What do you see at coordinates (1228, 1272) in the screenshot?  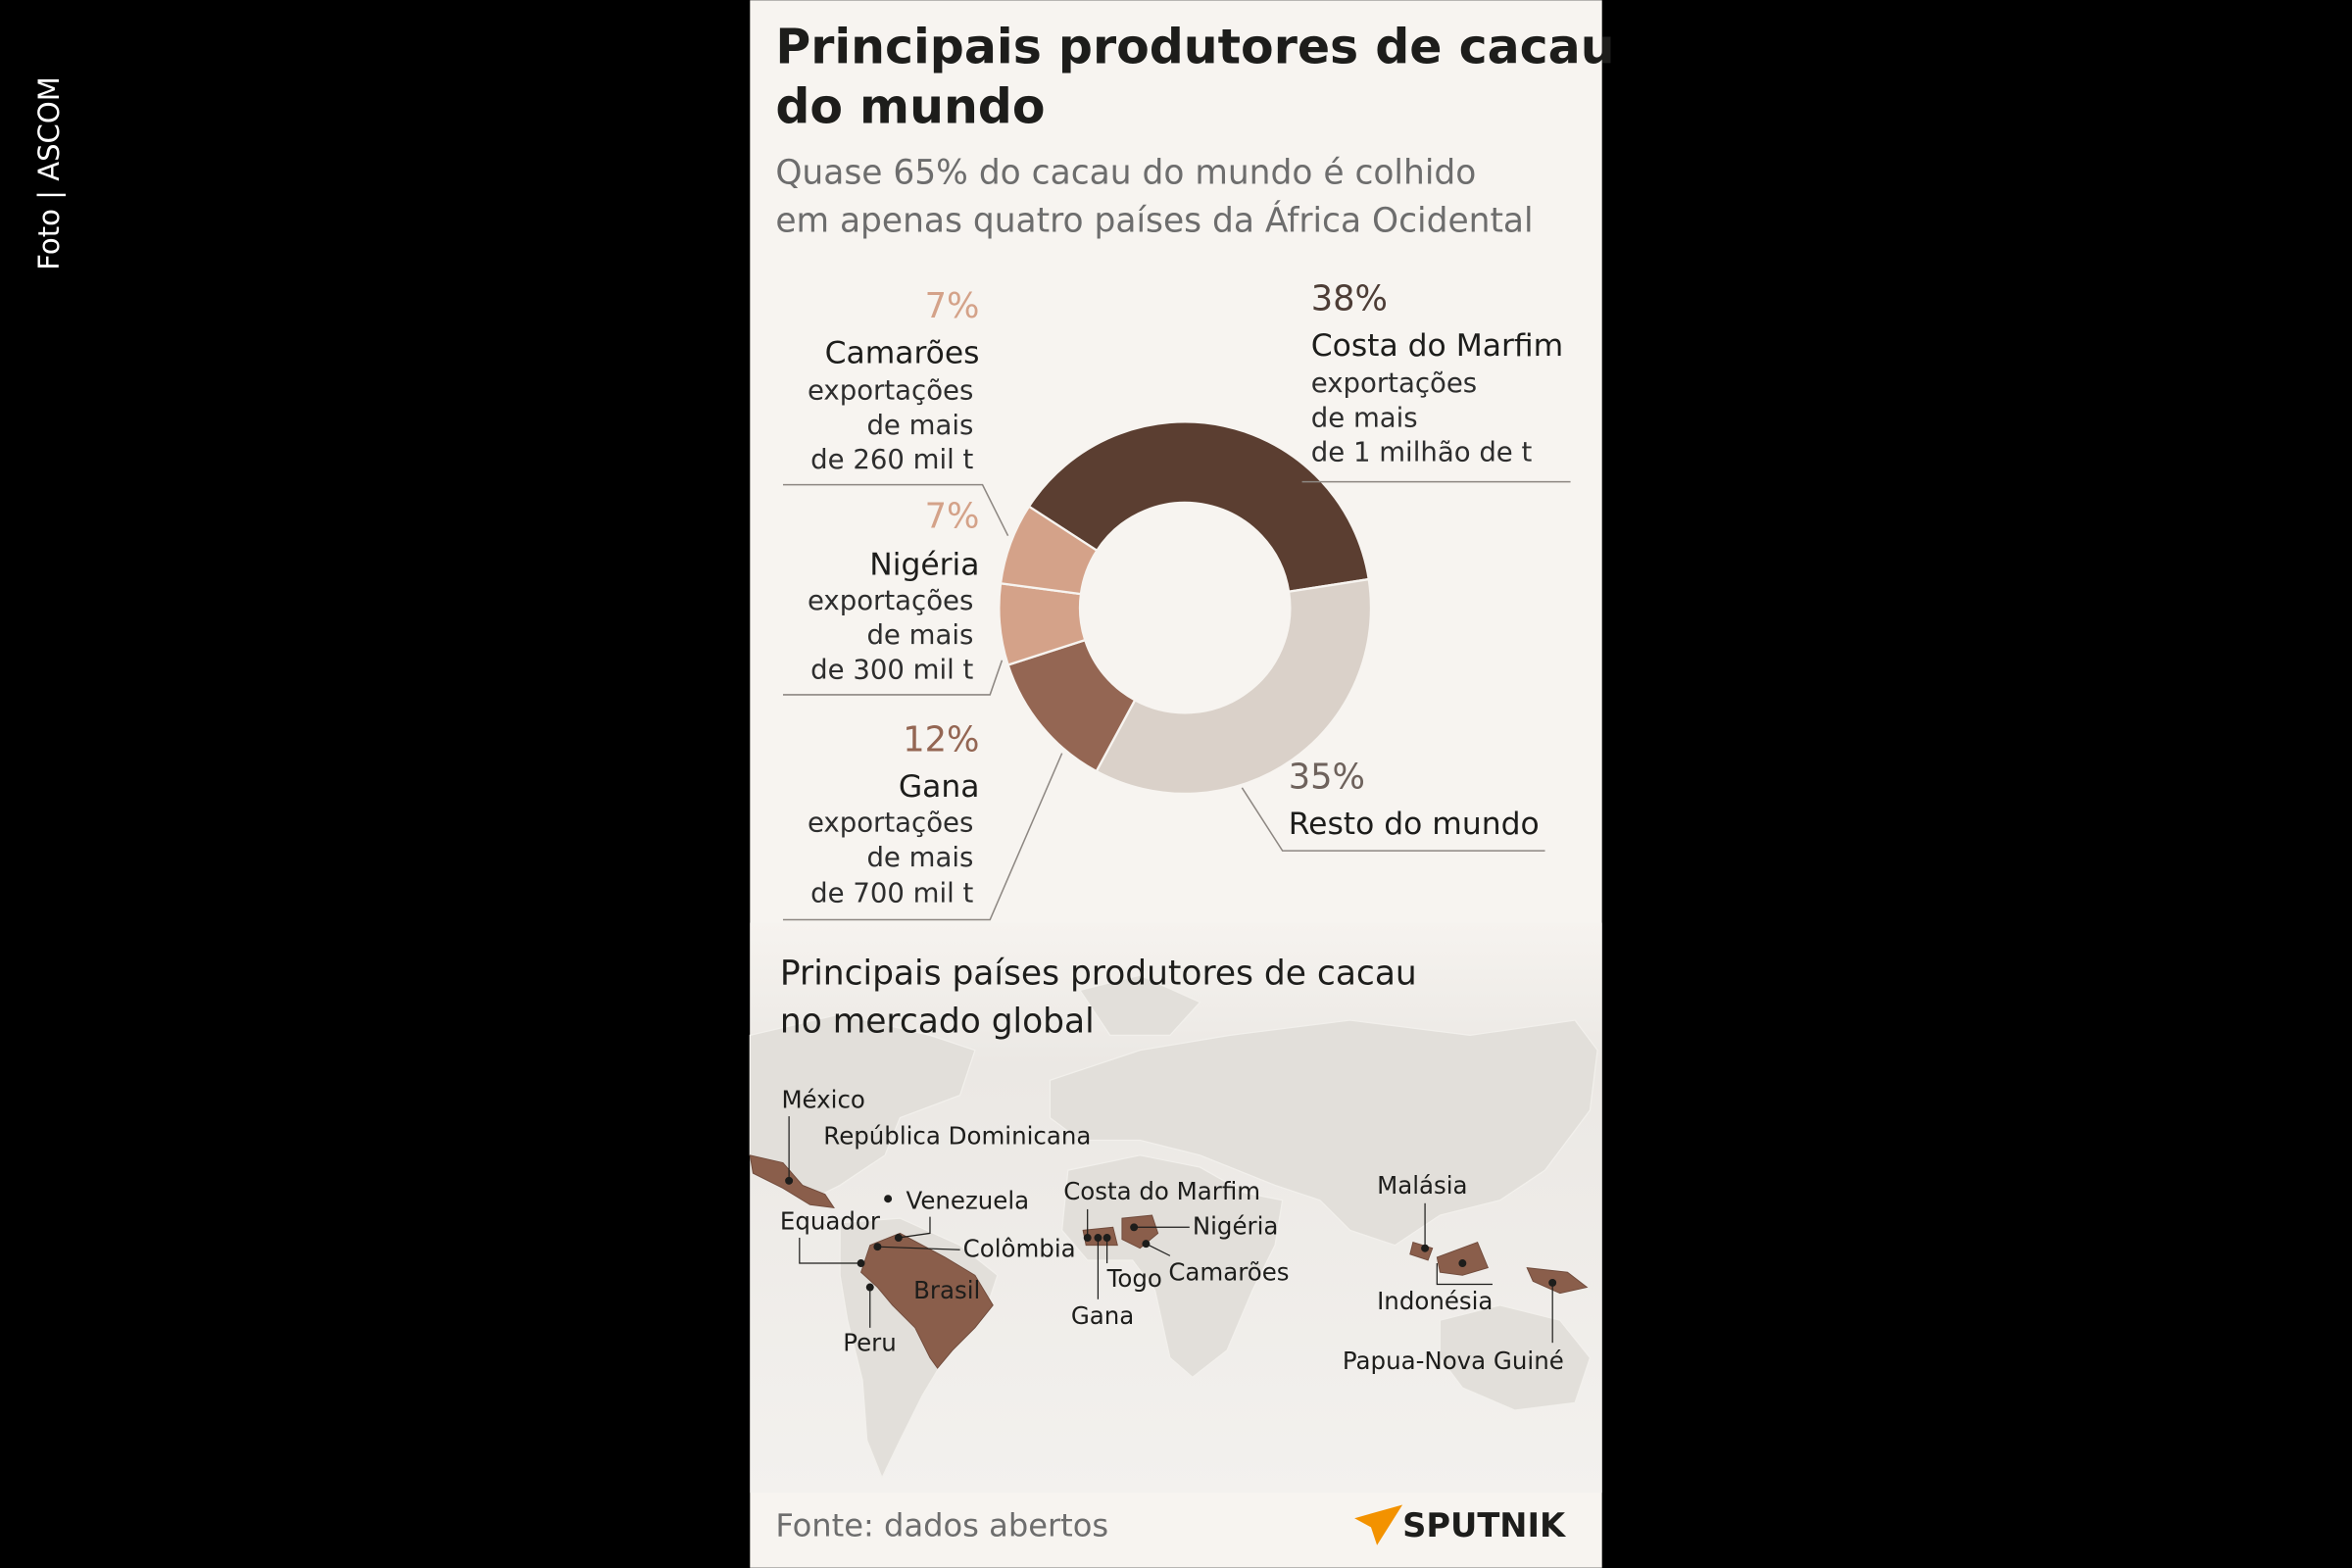 I see `map-label: Camarões` at bounding box center [1228, 1272].